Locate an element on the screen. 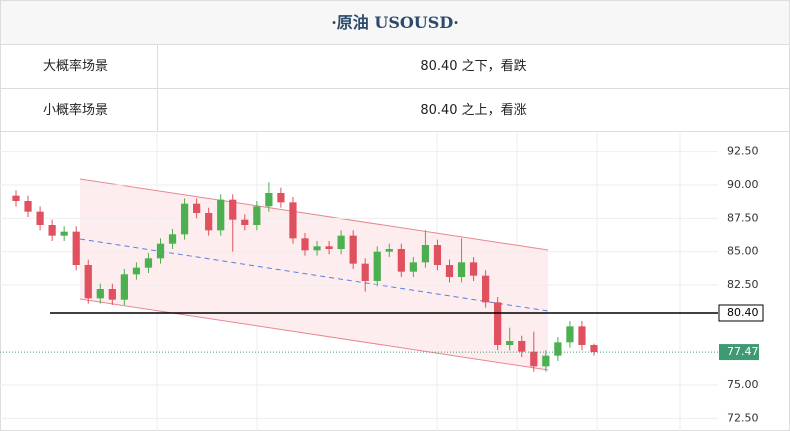 This screenshot has height=431, width=790. y-tick-label: 85.00 is located at coordinates (743, 251).